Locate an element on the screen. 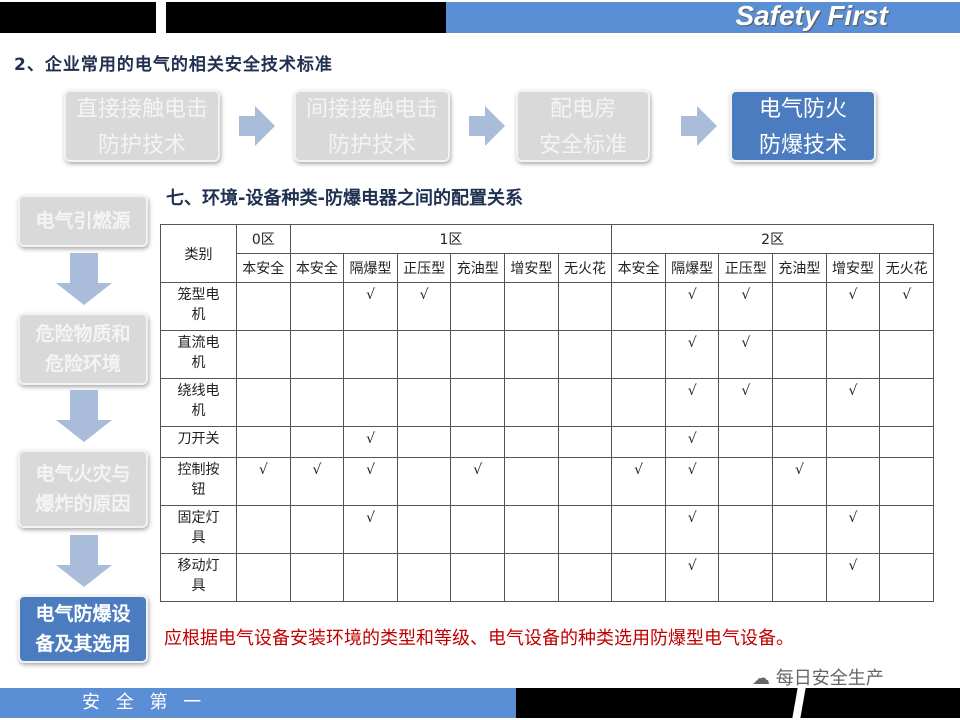 This screenshot has width=960, height=720. table-row: 刀开关 √ √ is located at coordinates (547, 442).